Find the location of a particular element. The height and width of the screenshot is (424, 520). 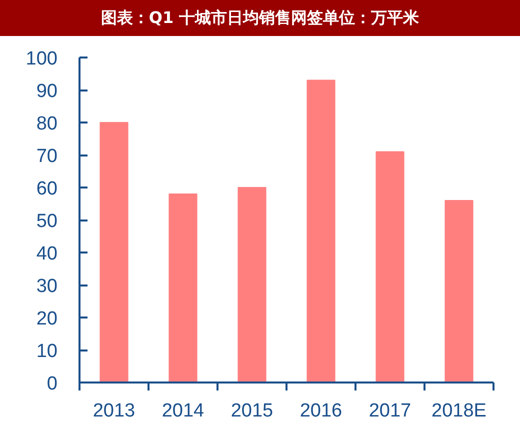

x-tick-label: 2015 is located at coordinates (252, 411).